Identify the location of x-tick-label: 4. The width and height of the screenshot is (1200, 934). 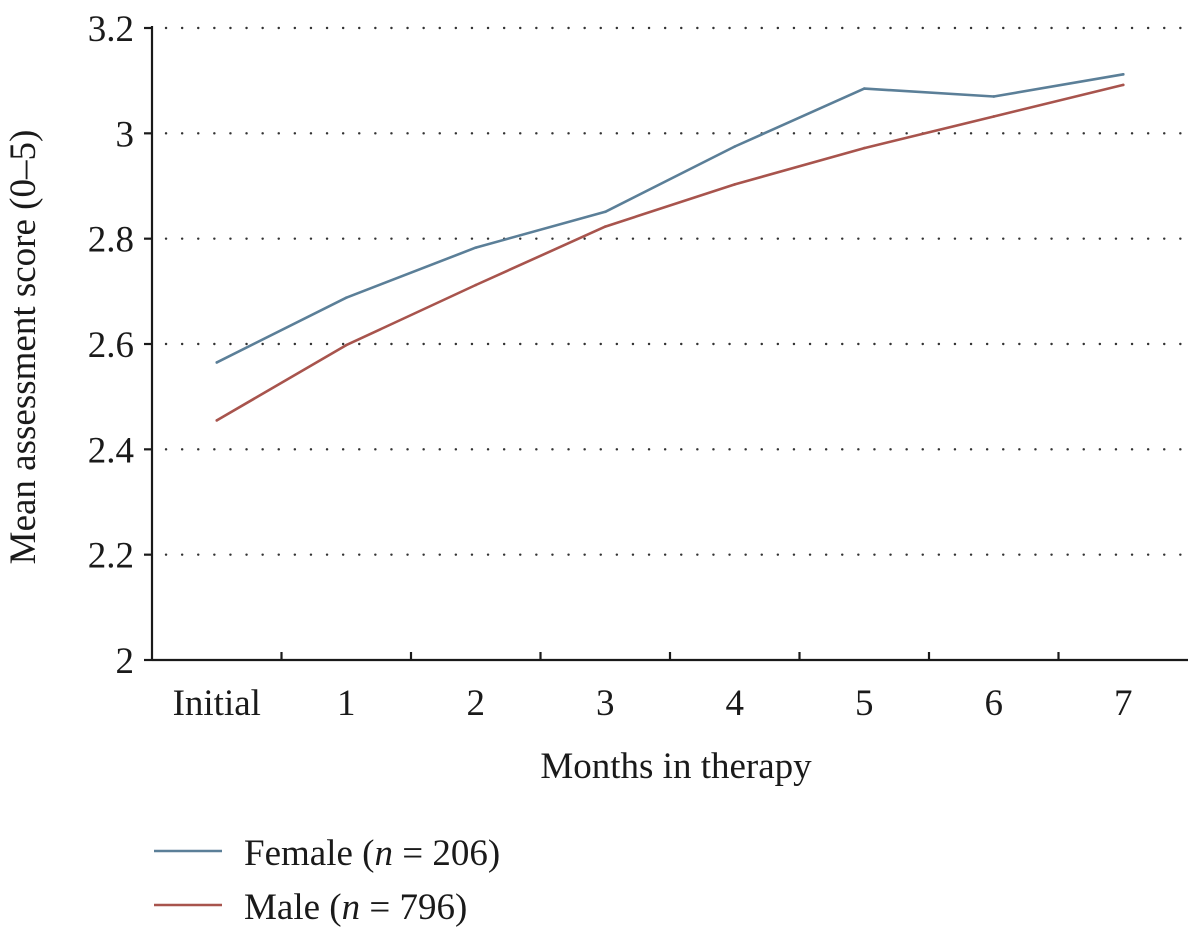
(735, 703).